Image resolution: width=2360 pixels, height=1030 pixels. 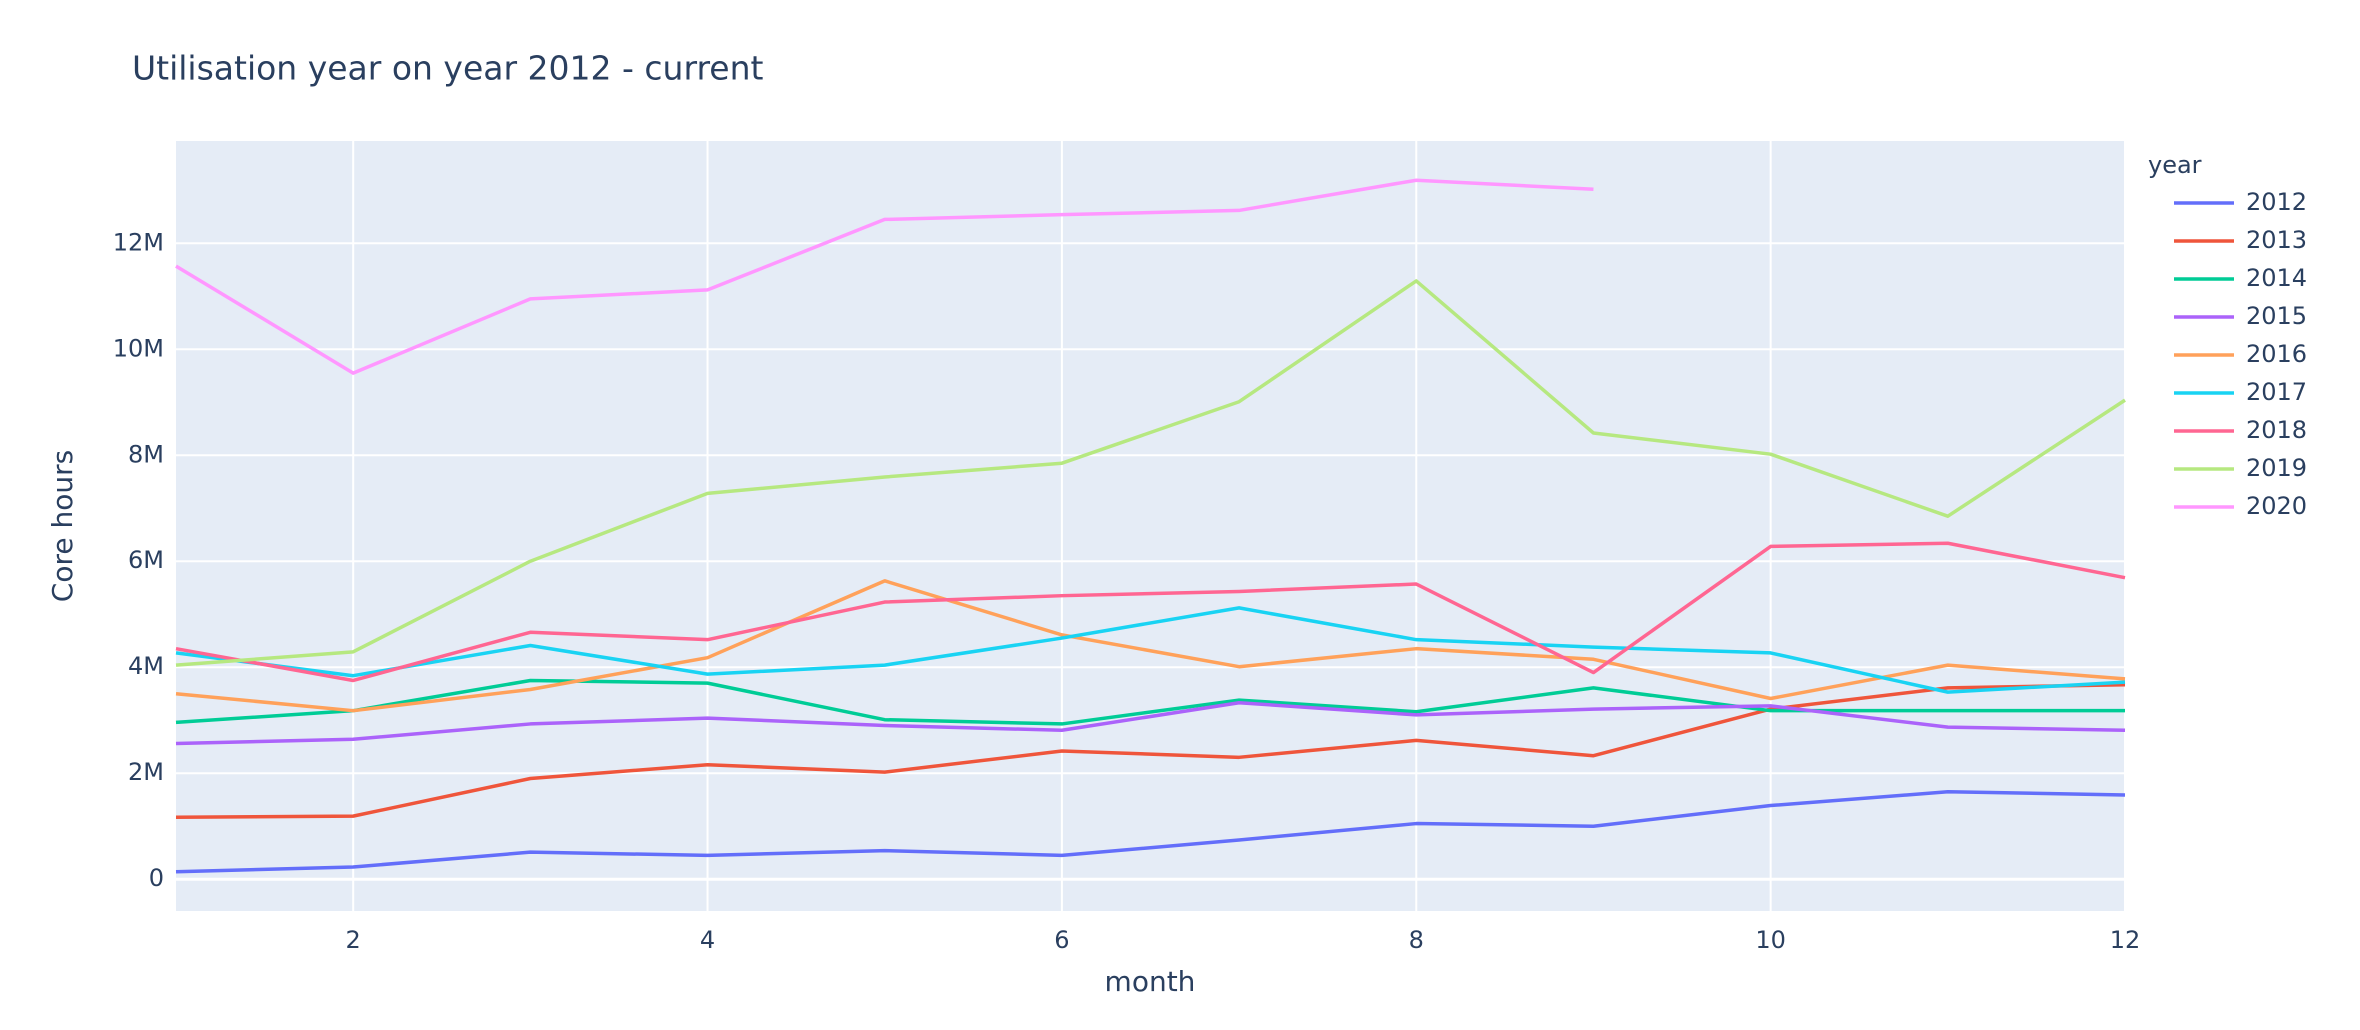 What do you see at coordinates (2276, 278) in the screenshot?
I see `legend-label: 2014` at bounding box center [2276, 278].